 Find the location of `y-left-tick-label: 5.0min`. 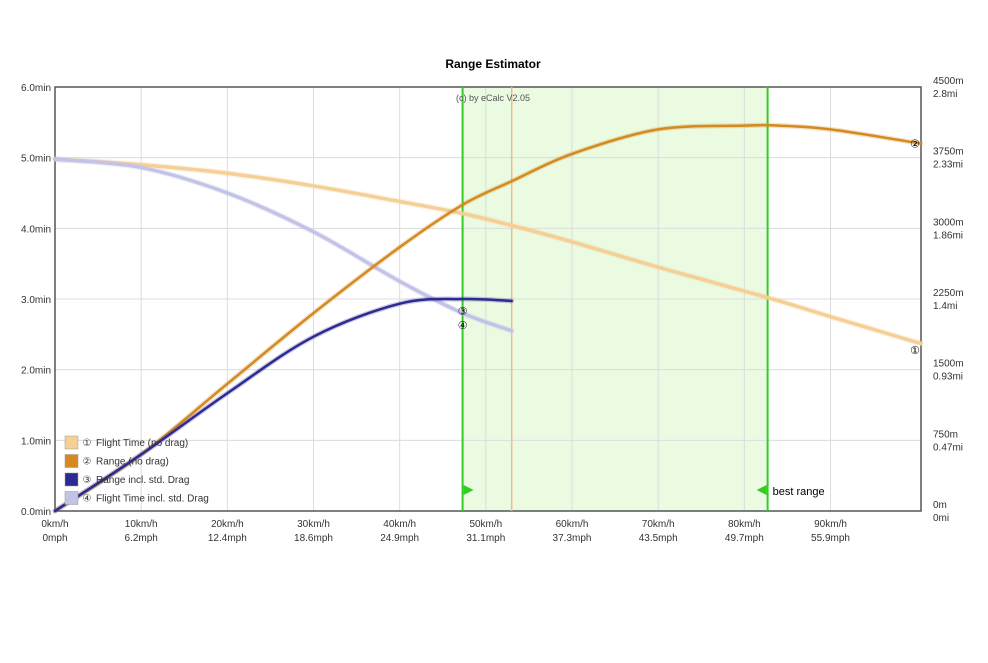

y-left-tick-label: 5.0min is located at coordinates (36, 159).